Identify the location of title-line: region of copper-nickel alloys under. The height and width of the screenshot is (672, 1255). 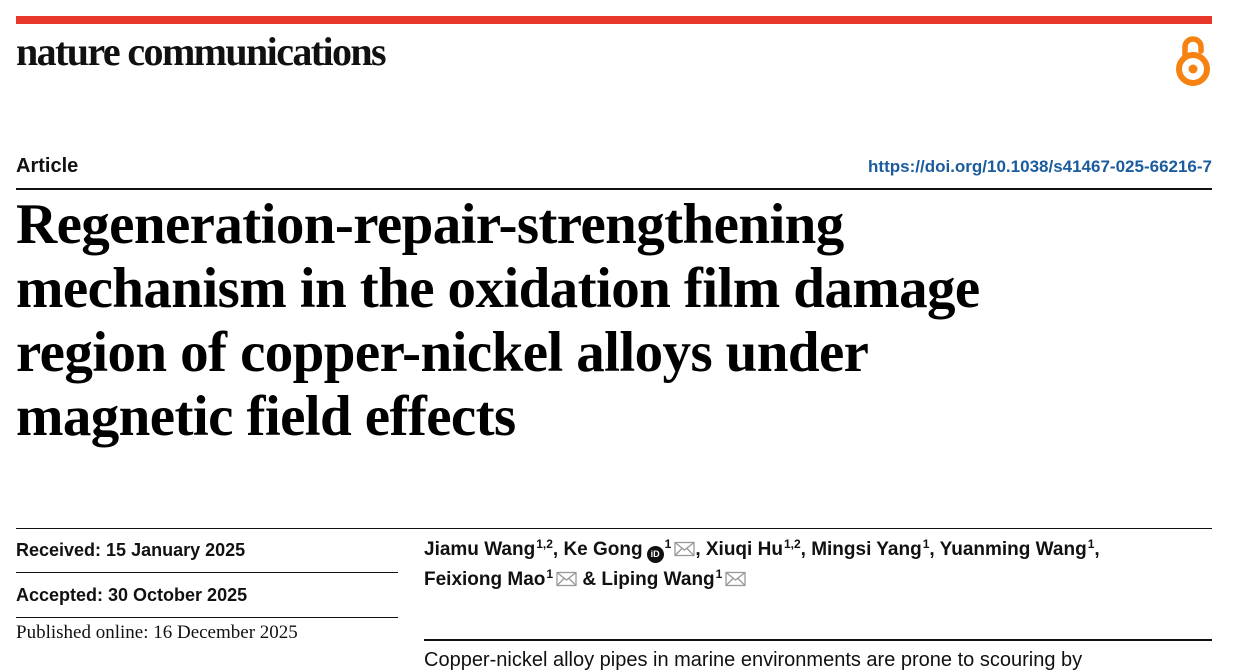
(442, 352).